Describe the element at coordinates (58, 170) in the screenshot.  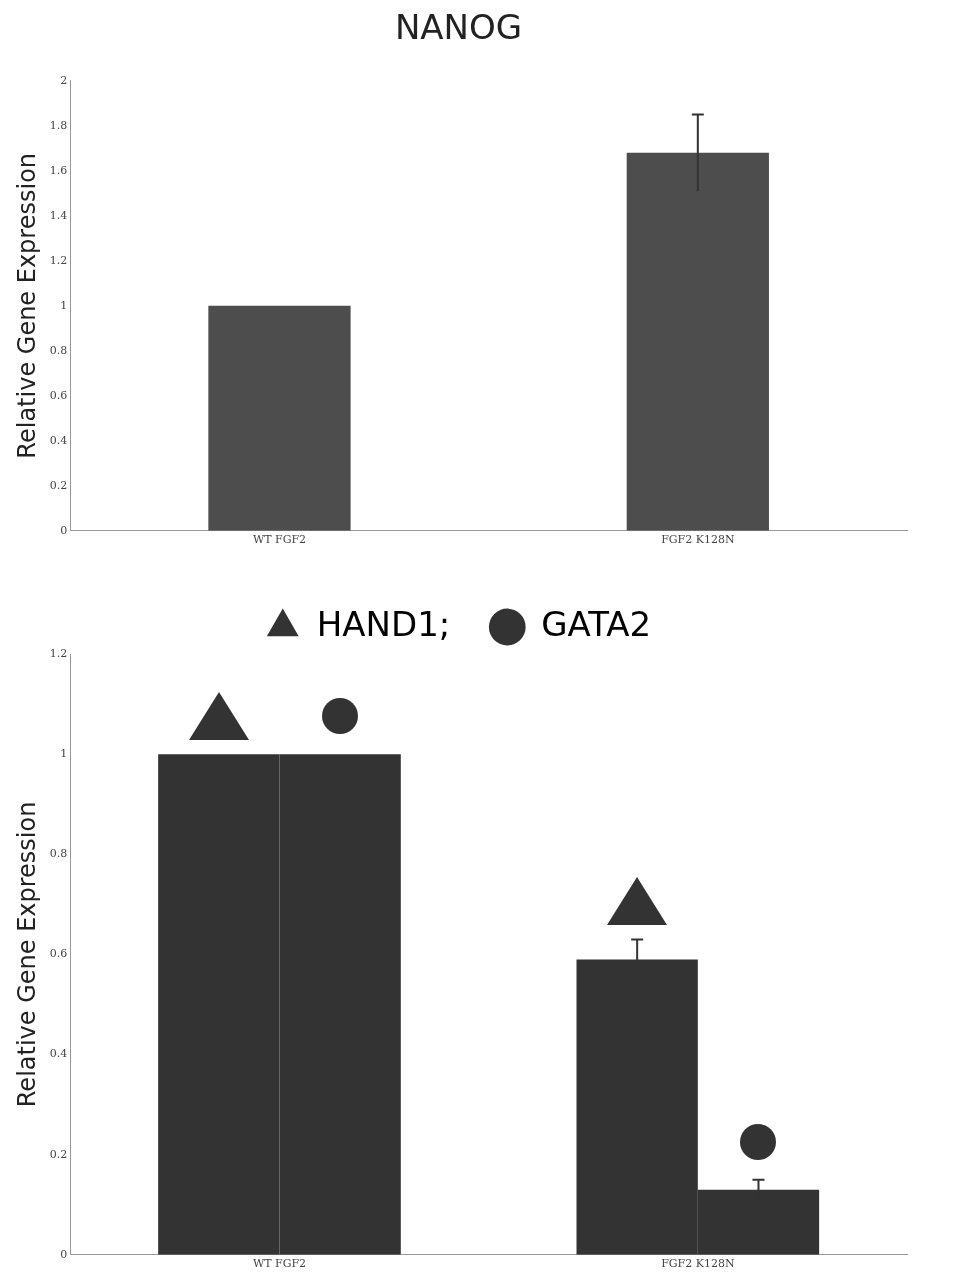
I see `y-tick-label: 1.6` at that location.